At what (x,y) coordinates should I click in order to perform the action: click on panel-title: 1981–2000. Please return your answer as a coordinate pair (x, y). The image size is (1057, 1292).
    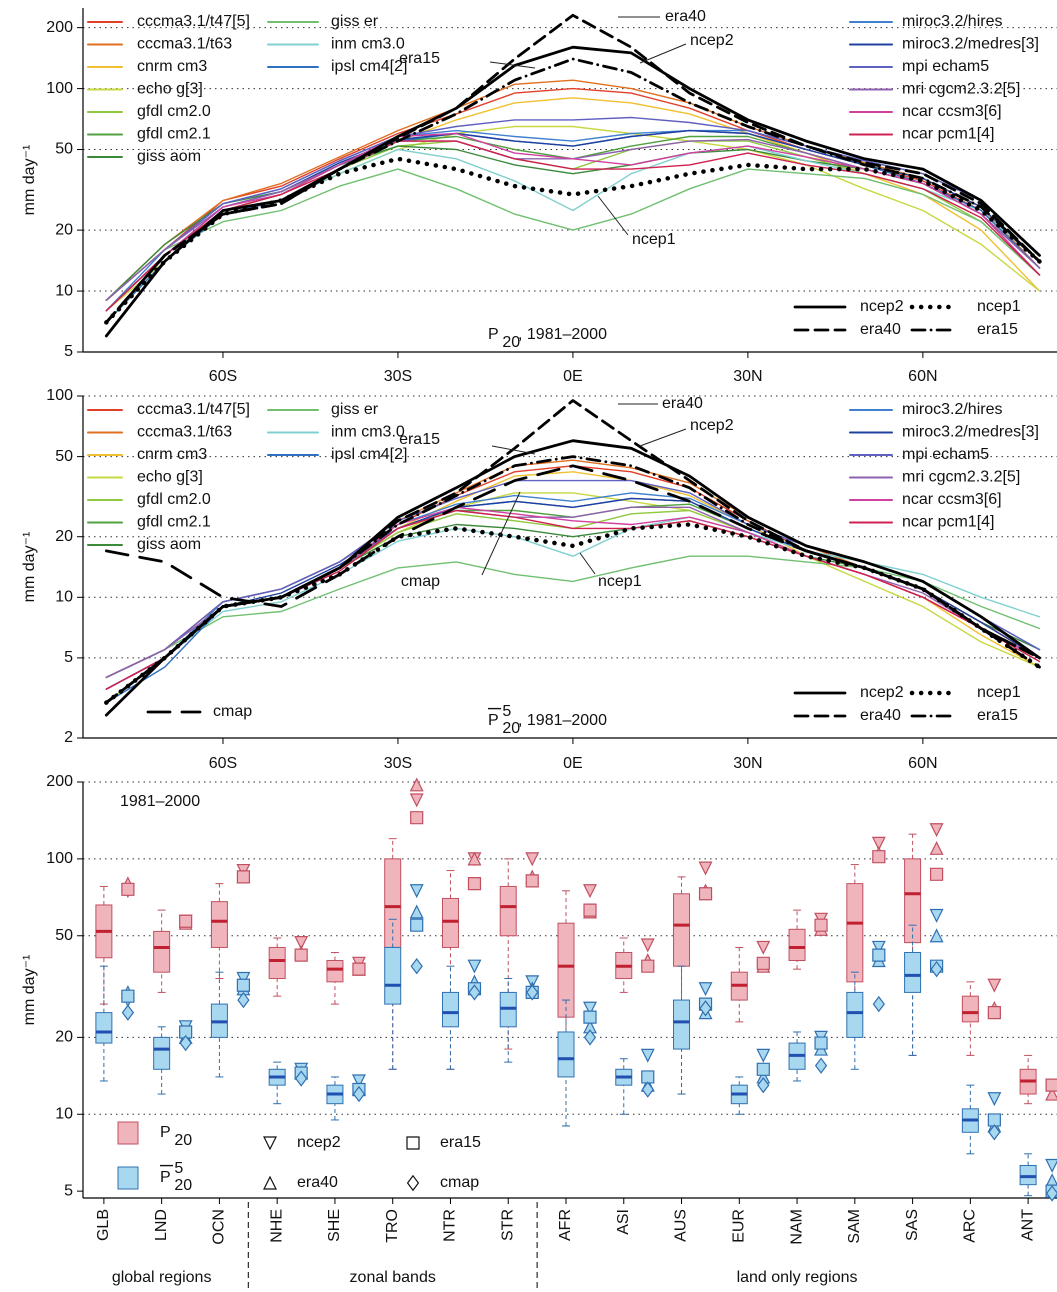
    Looking at the image, I should click on (160, 801).